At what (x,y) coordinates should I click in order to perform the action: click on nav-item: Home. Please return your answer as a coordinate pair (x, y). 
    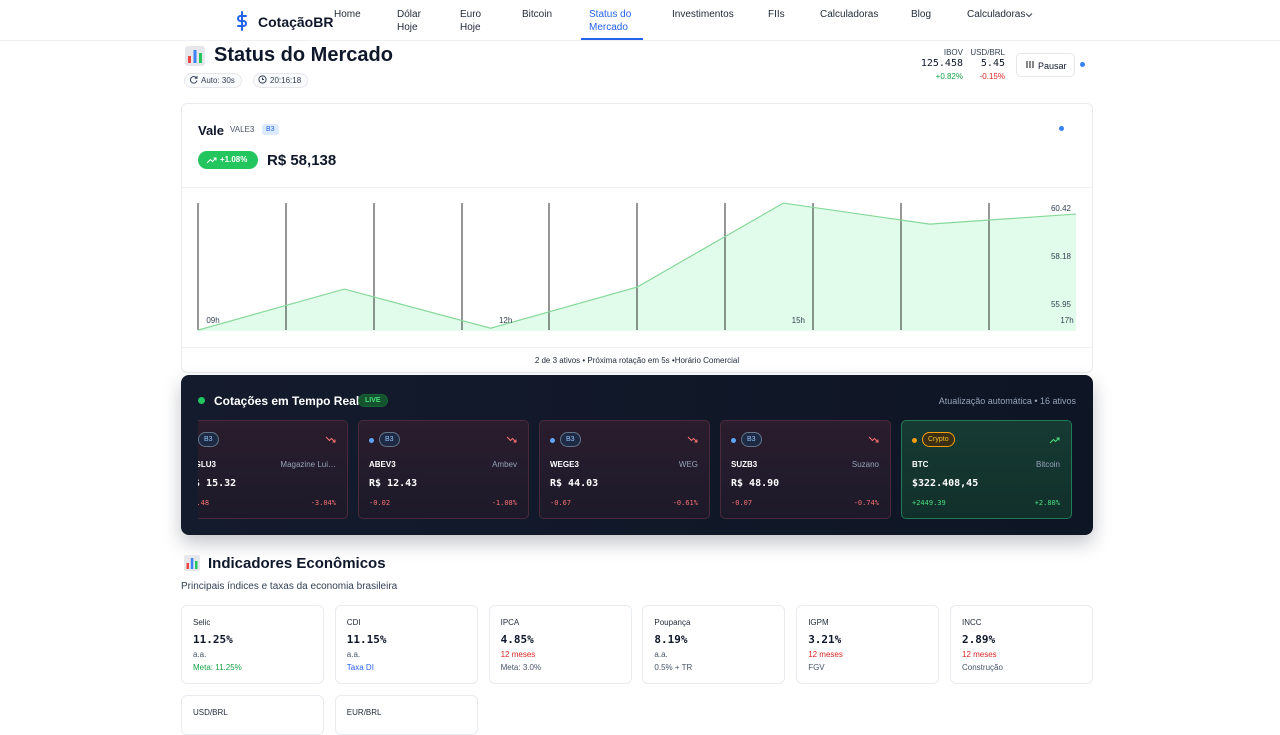
    Looking at the image, I should click on (347, 14).